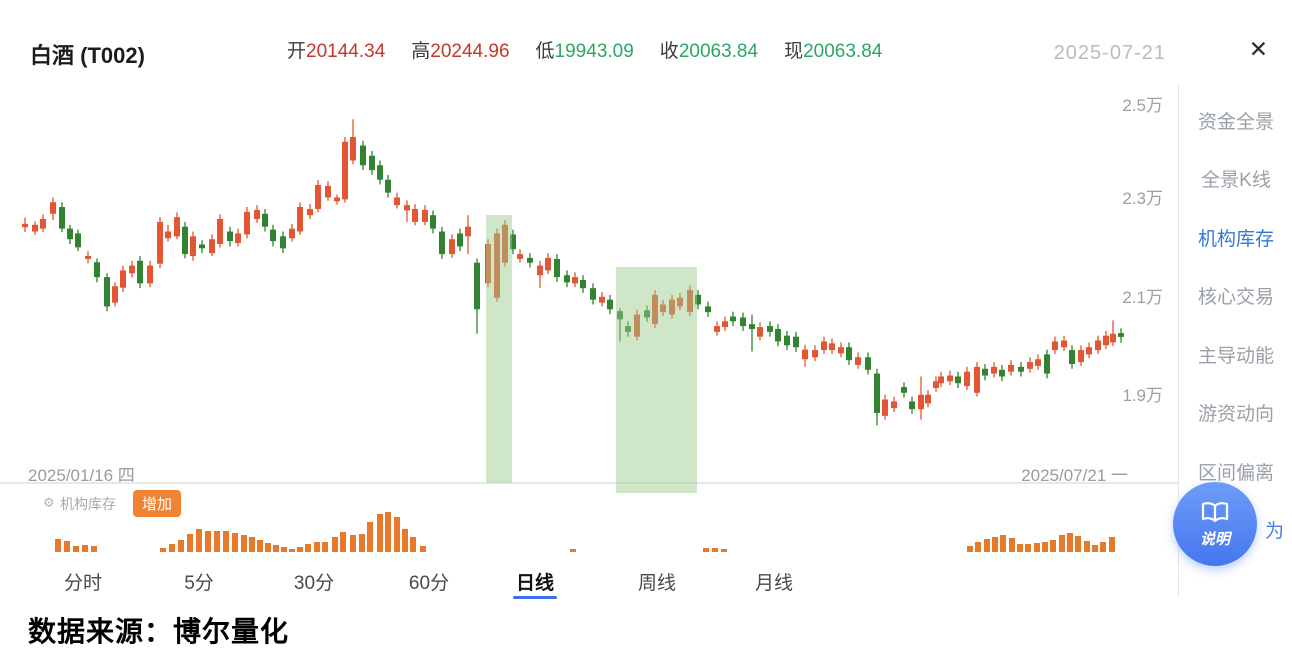 This screenshot has height=670, width=1292. I want to click on y-tick-23k: 2.3万, so click(1142, 198).